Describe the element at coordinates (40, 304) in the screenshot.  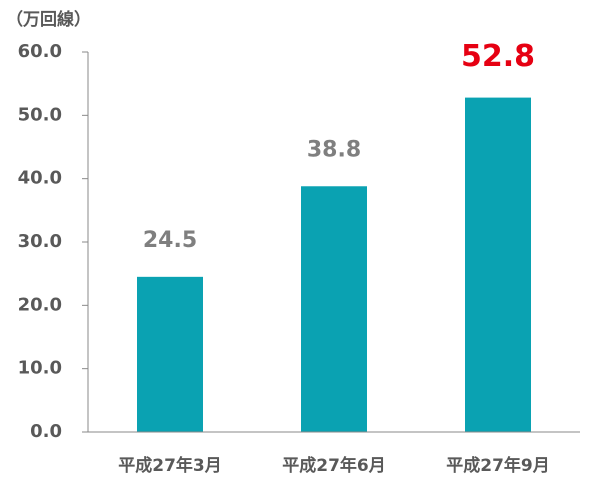
I see `y-tick-label: 20.0` at that location.